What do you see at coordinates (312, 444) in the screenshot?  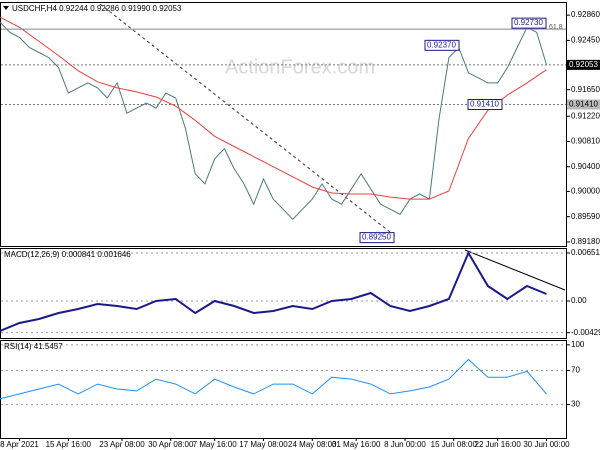 I see `x-tick-label: 24 May 08:00` at bounding box center [312, 444].